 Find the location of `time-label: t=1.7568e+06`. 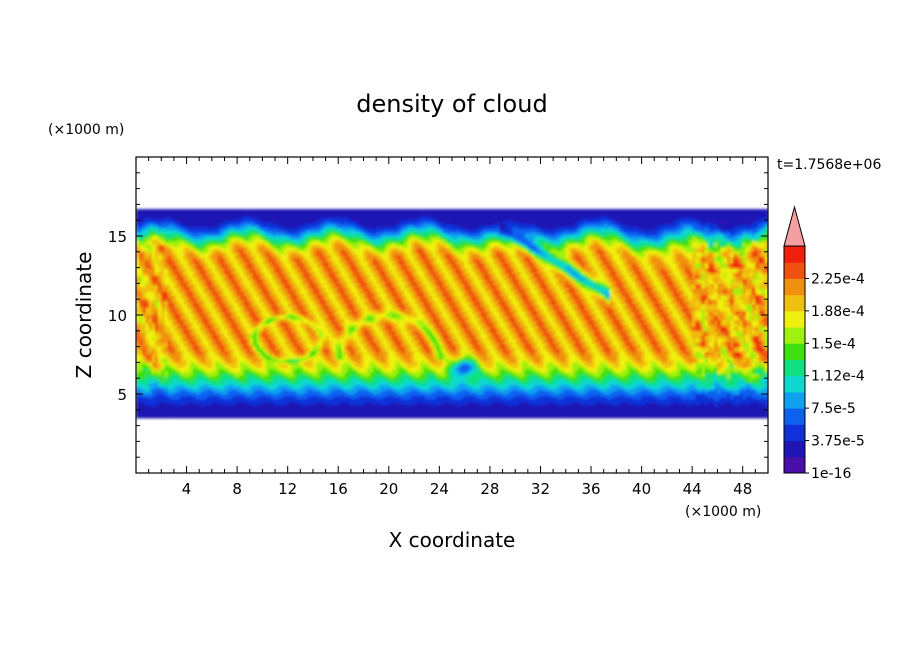

time-label: t=1.7568e+06 is located at coordinates (829, 165).